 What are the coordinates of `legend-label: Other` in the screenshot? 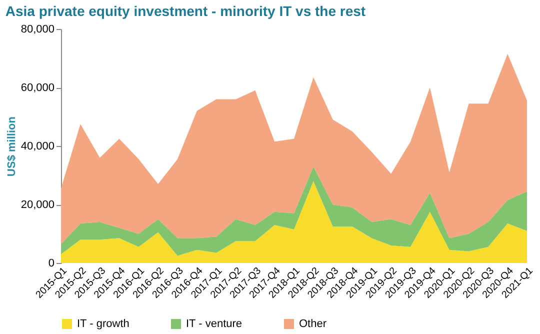 It's located at (313, 324).